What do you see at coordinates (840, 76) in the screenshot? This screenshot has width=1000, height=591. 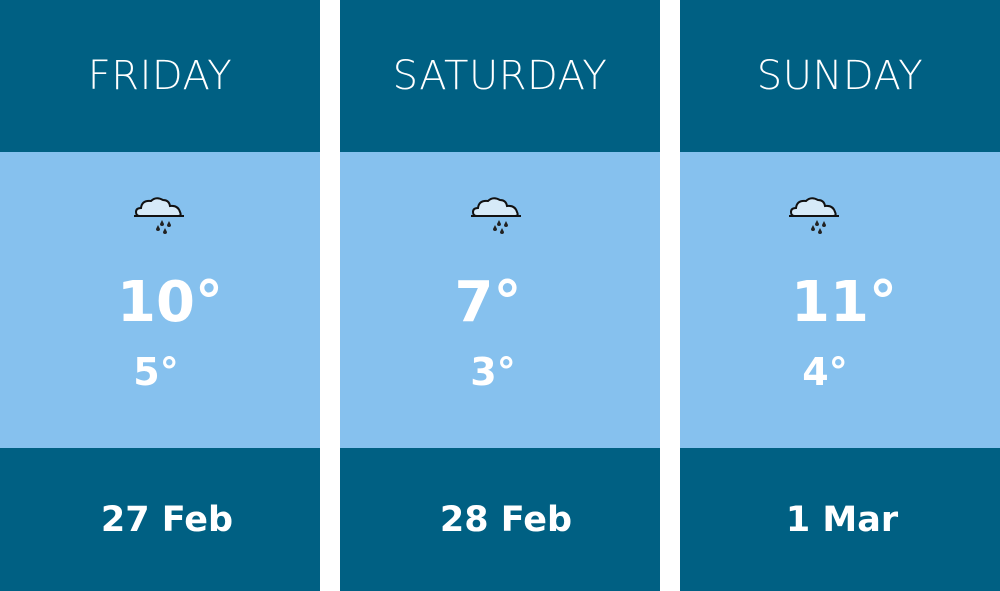 I see `day-label: SUNDAY` at bounding box center [840, 76].